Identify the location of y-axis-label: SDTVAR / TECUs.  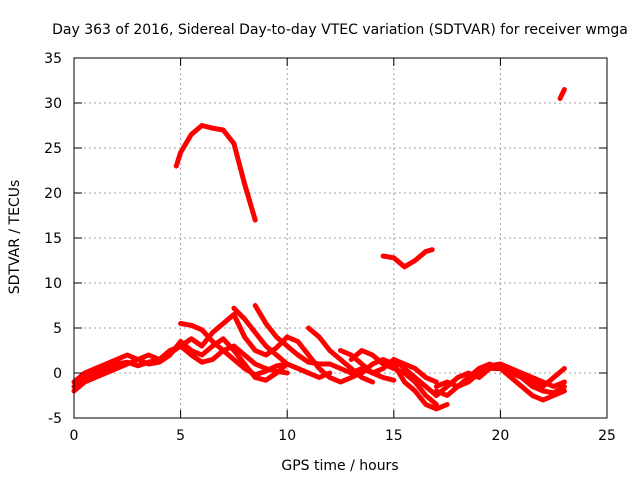
(15, 237).